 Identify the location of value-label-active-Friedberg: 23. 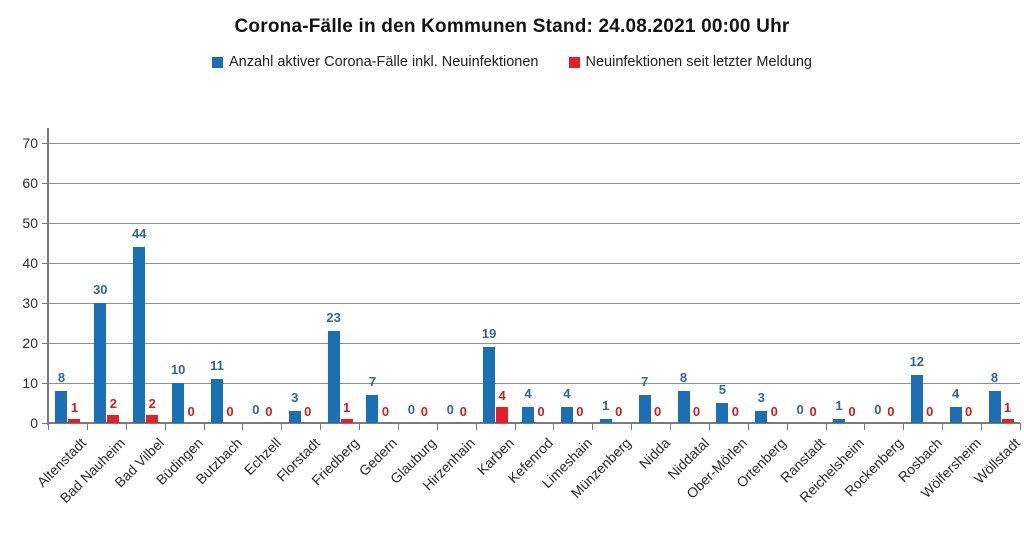
(333, 317).